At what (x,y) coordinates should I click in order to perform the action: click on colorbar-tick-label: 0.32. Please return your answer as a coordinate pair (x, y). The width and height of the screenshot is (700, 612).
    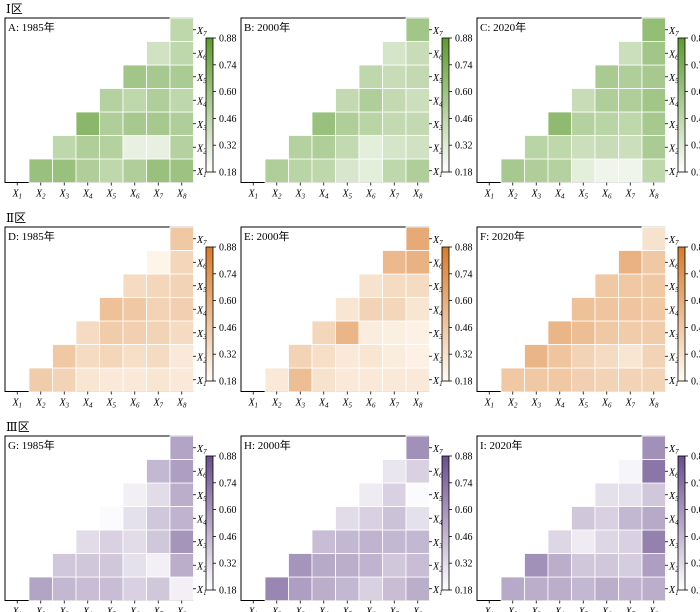
    Looking at the image, I should click on (695, 355).